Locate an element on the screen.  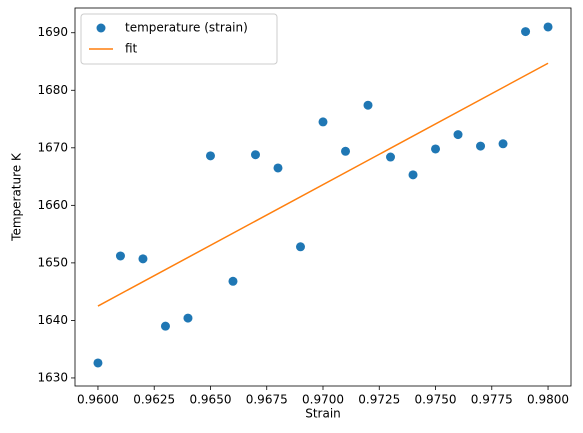
x-tick-label: 0.9600 is located at coordinates (98, 400).